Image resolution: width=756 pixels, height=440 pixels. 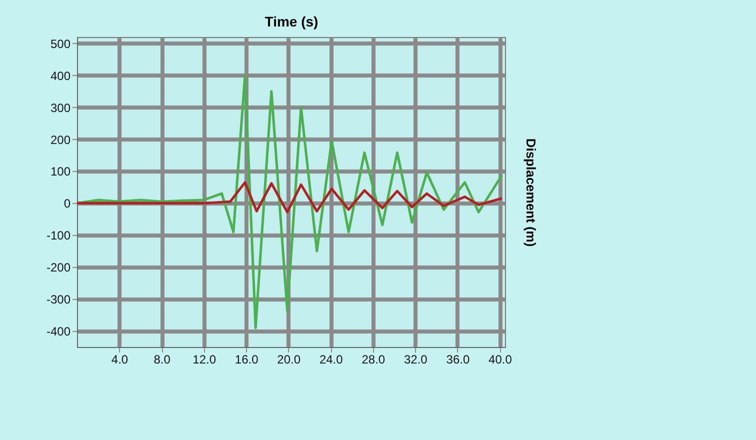 I want to click on x-tick-label: 32.0, so click(x=416, y=359).